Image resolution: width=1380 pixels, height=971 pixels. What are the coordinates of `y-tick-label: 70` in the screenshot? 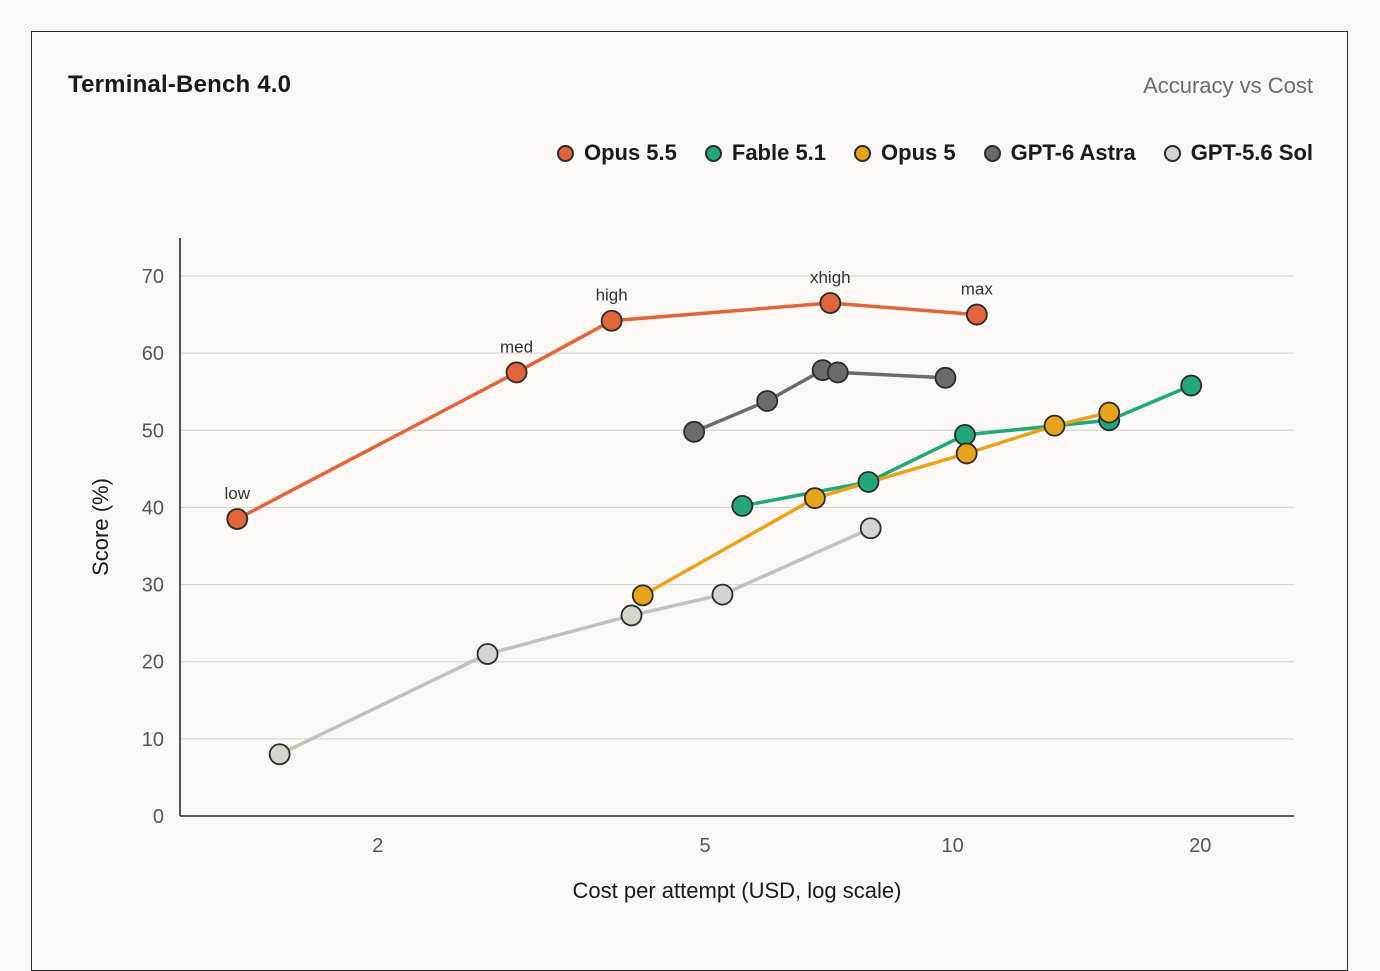 It's located at (153, 277).